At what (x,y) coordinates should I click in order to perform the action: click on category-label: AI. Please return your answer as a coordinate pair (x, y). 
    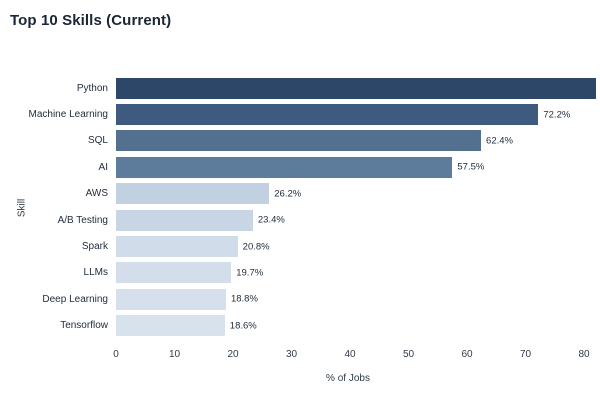
    Looking at the image, I should click on (103, 167).